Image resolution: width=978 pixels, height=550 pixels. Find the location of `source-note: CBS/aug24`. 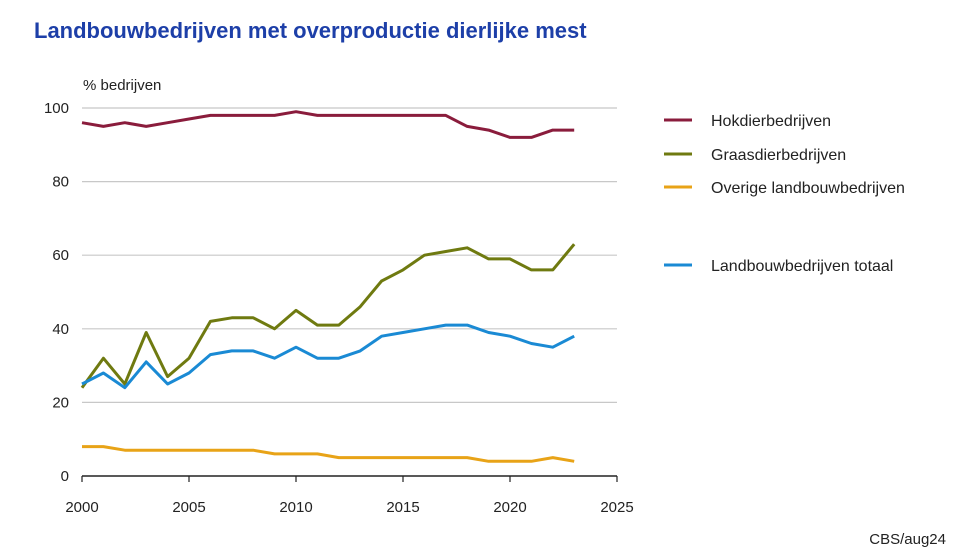

source-note: CBS/aug24 is located at coordinates (907, 539).